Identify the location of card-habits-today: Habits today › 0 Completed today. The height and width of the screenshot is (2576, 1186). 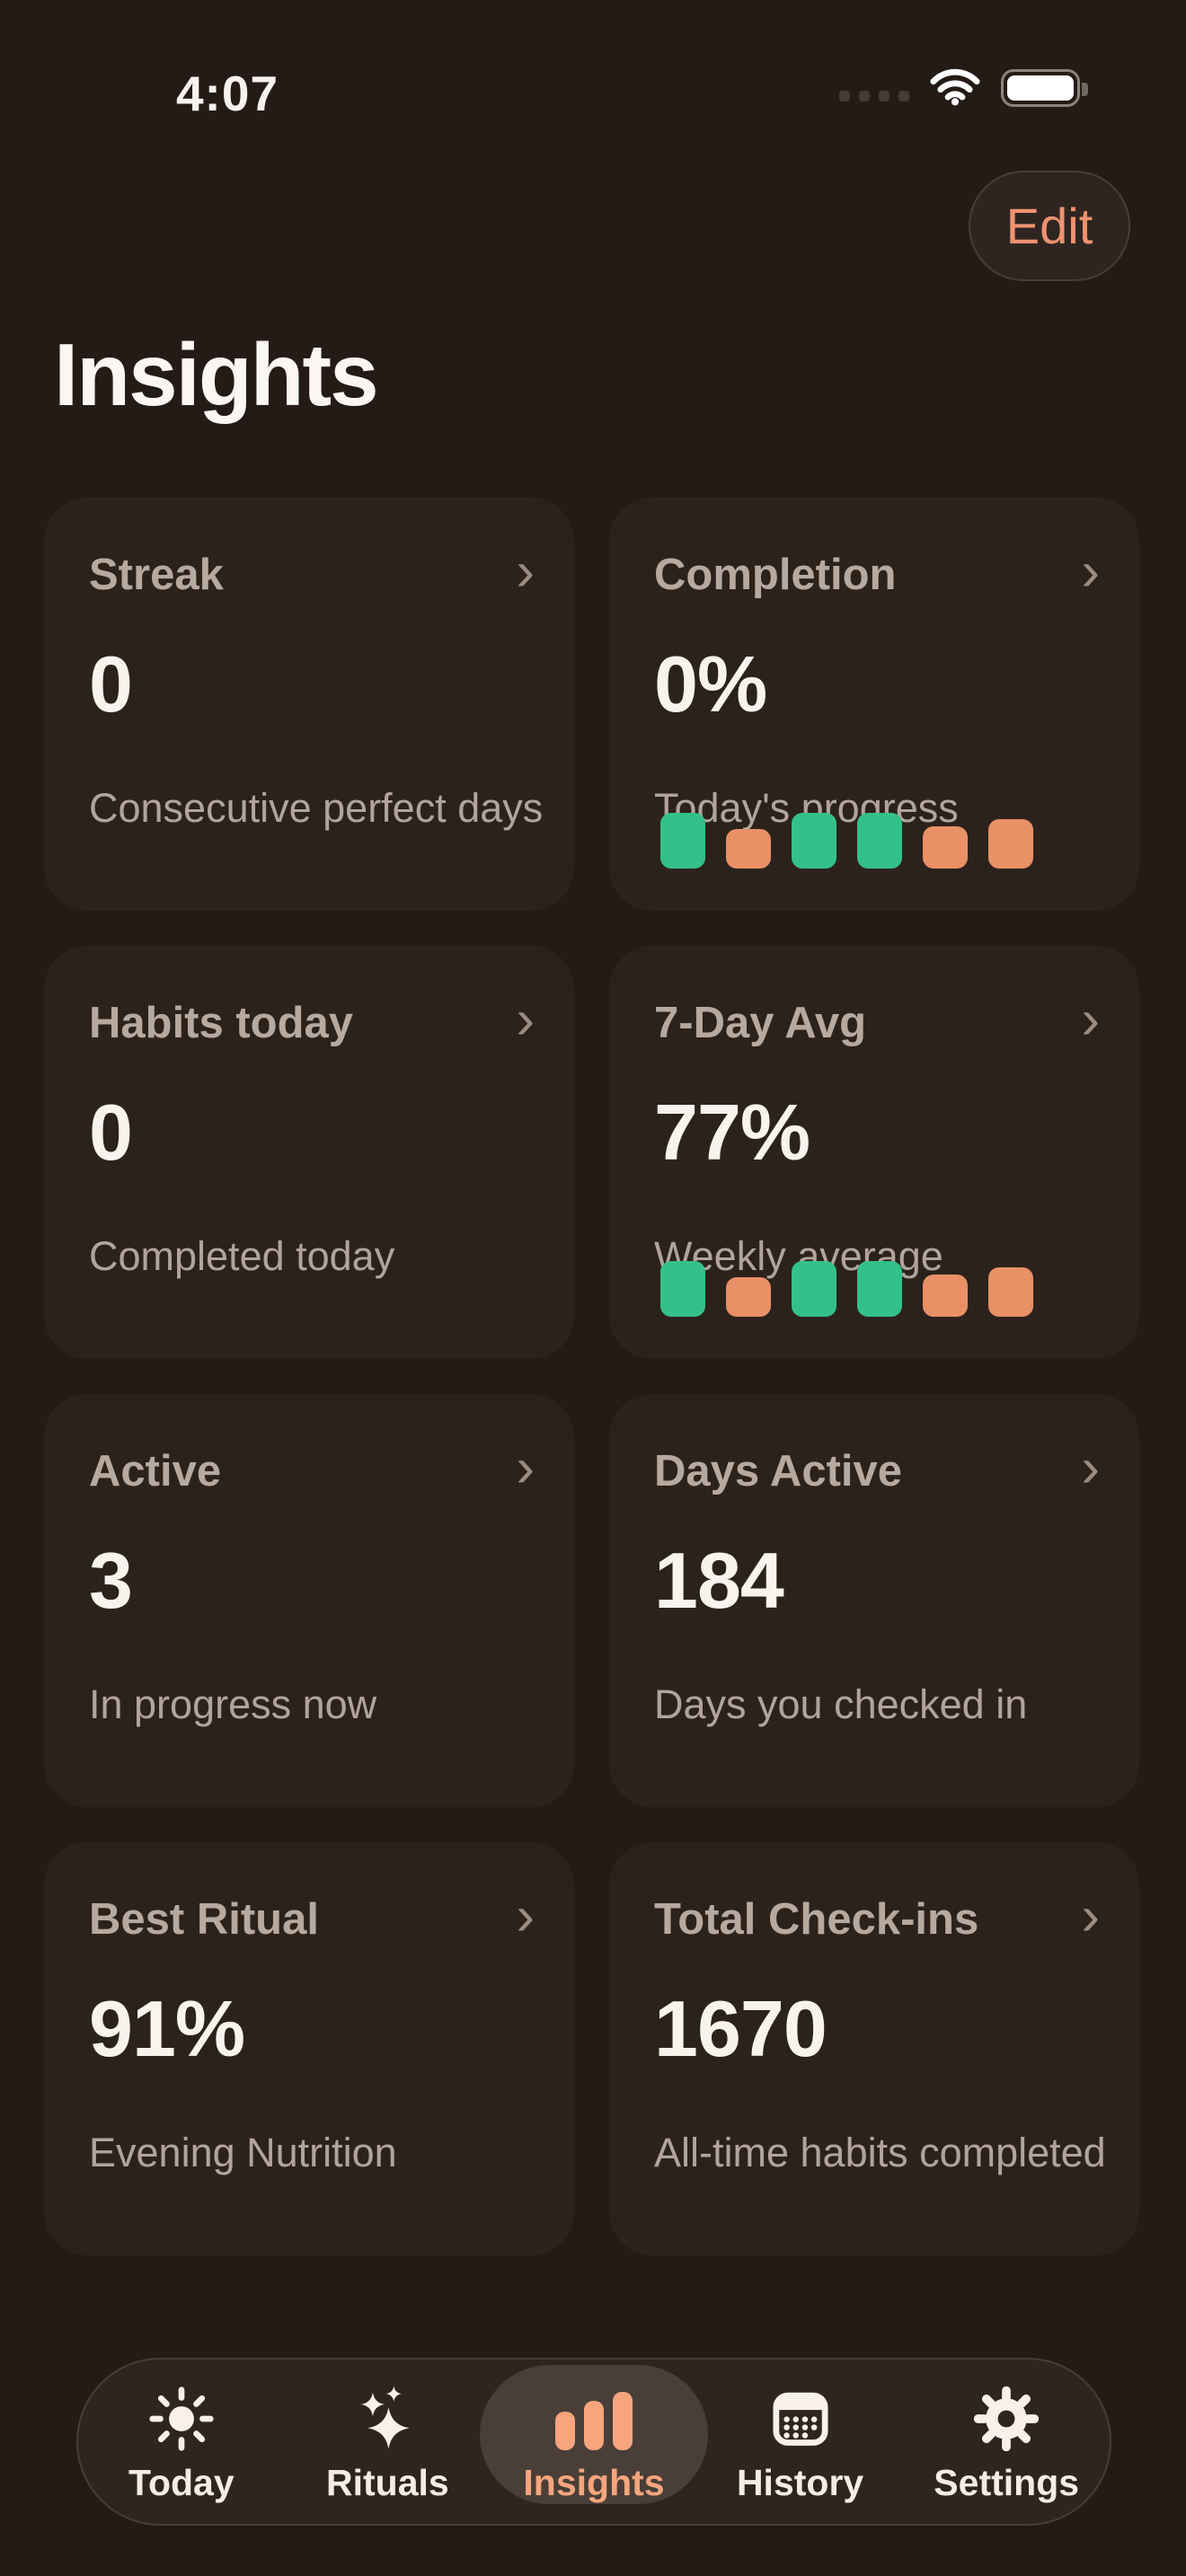
(309, 1152).